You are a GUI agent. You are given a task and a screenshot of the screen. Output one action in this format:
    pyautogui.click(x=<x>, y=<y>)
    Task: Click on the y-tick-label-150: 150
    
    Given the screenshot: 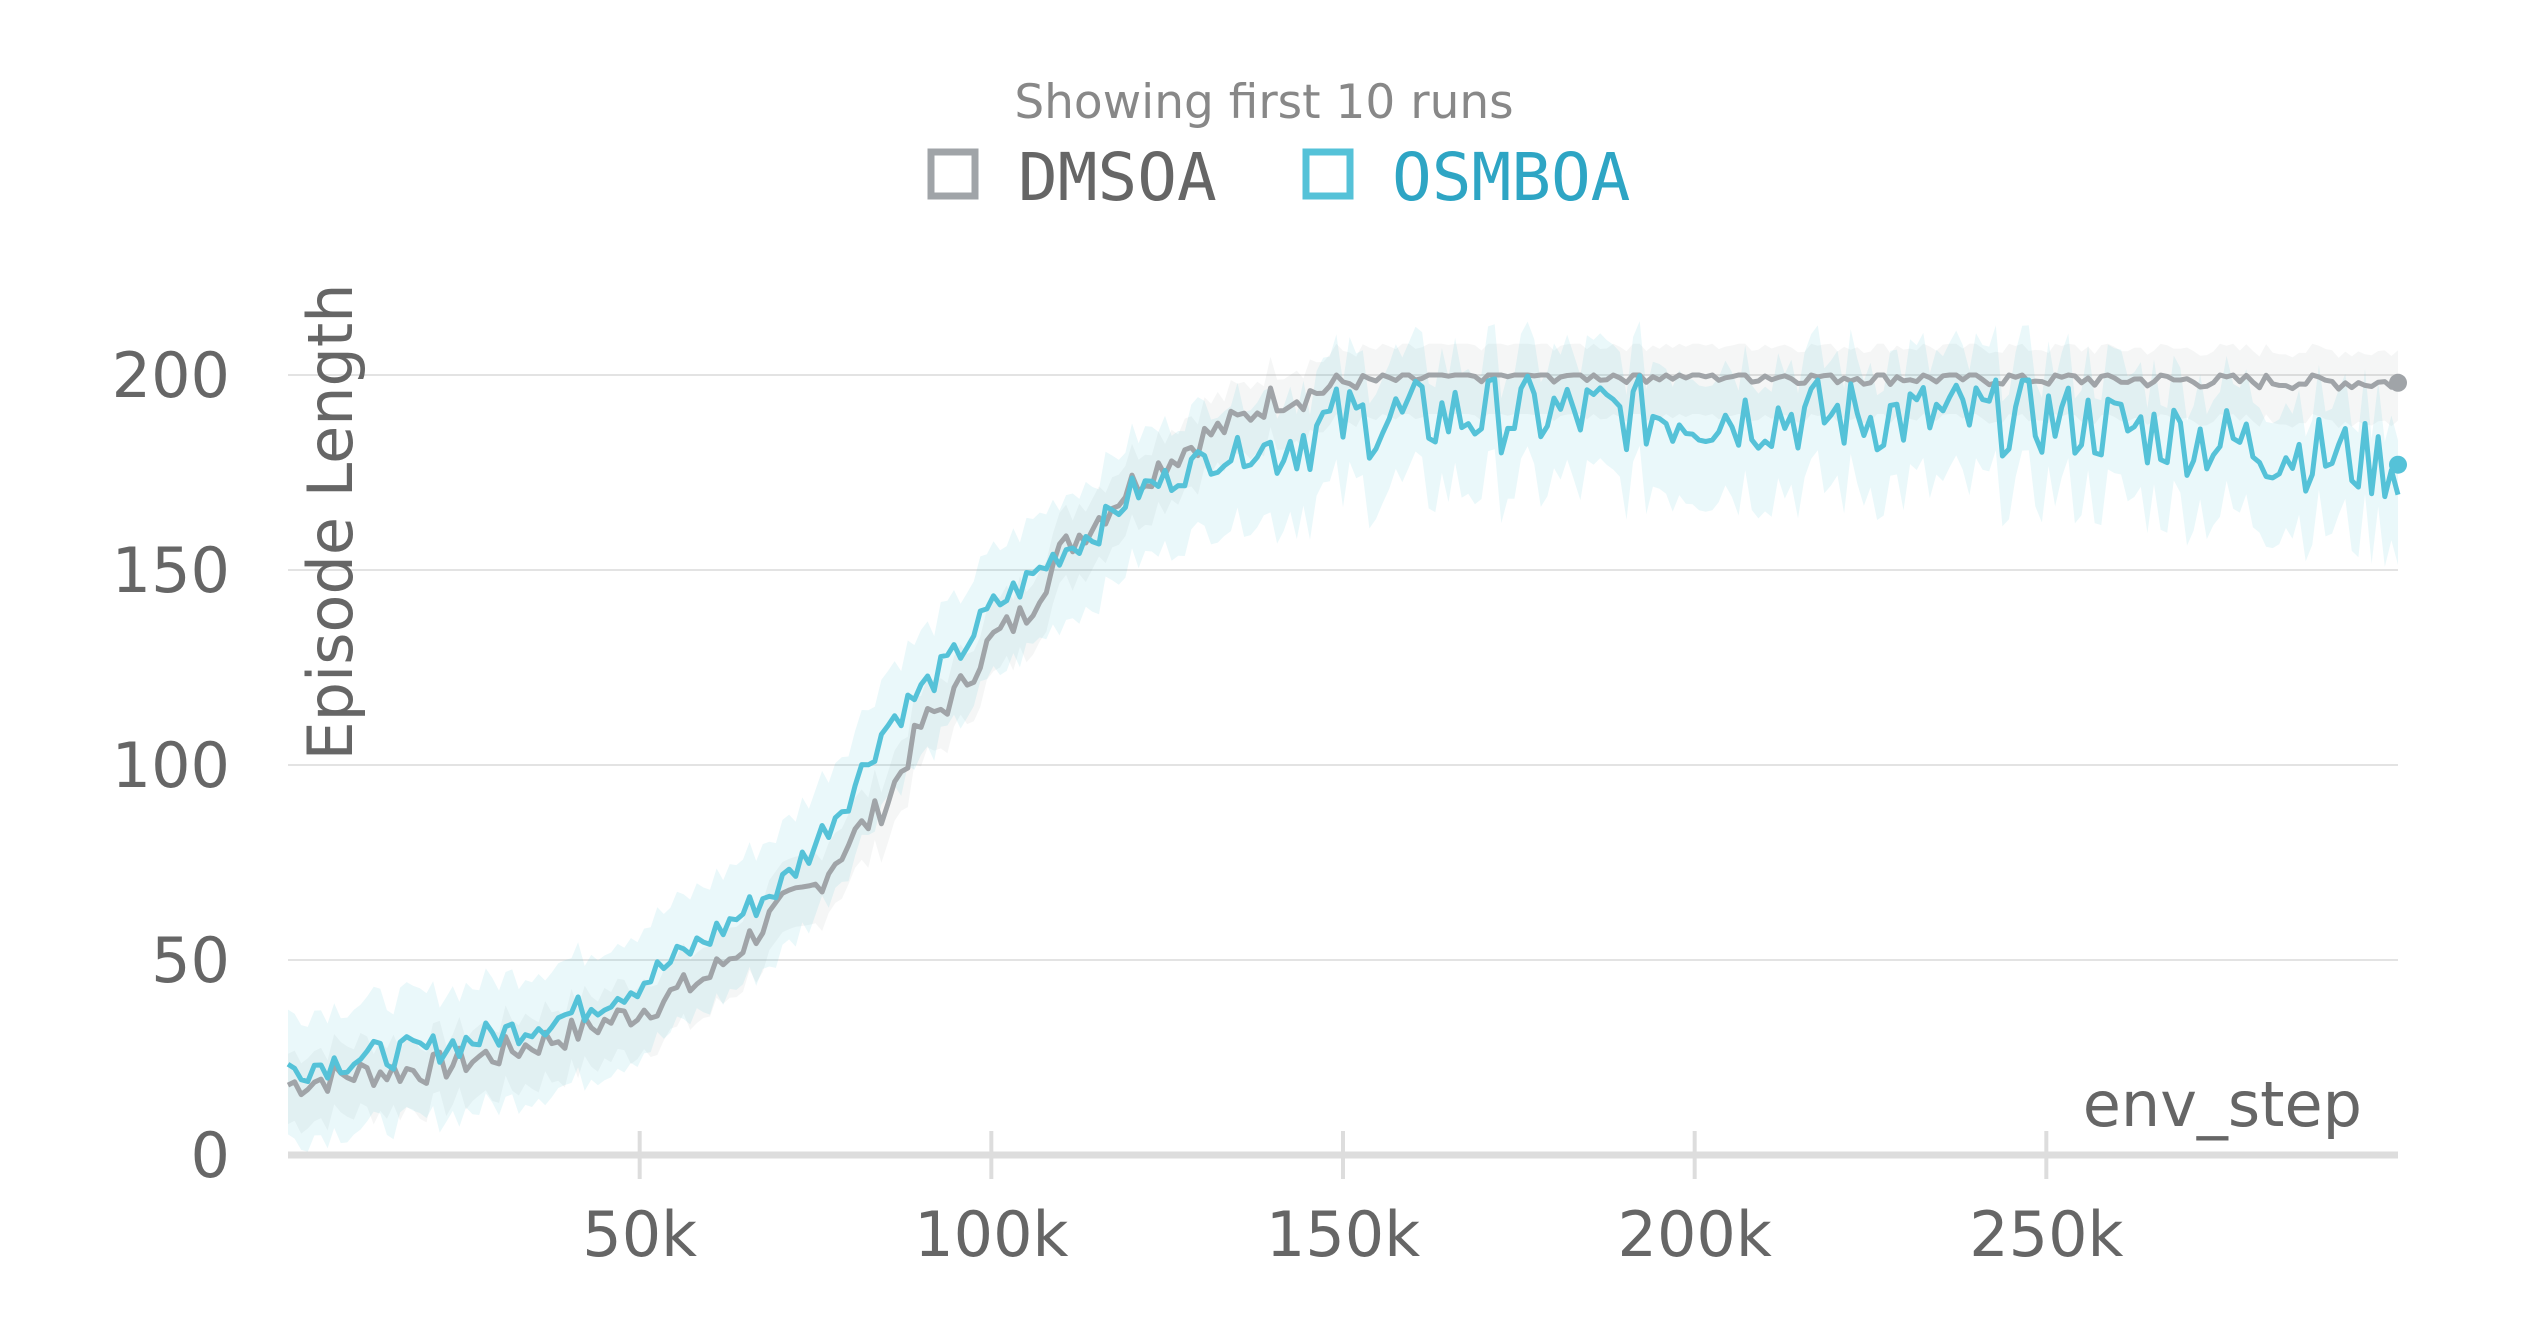 What is the action you would take?
    pyautogui.click(x=171, y=570)
    